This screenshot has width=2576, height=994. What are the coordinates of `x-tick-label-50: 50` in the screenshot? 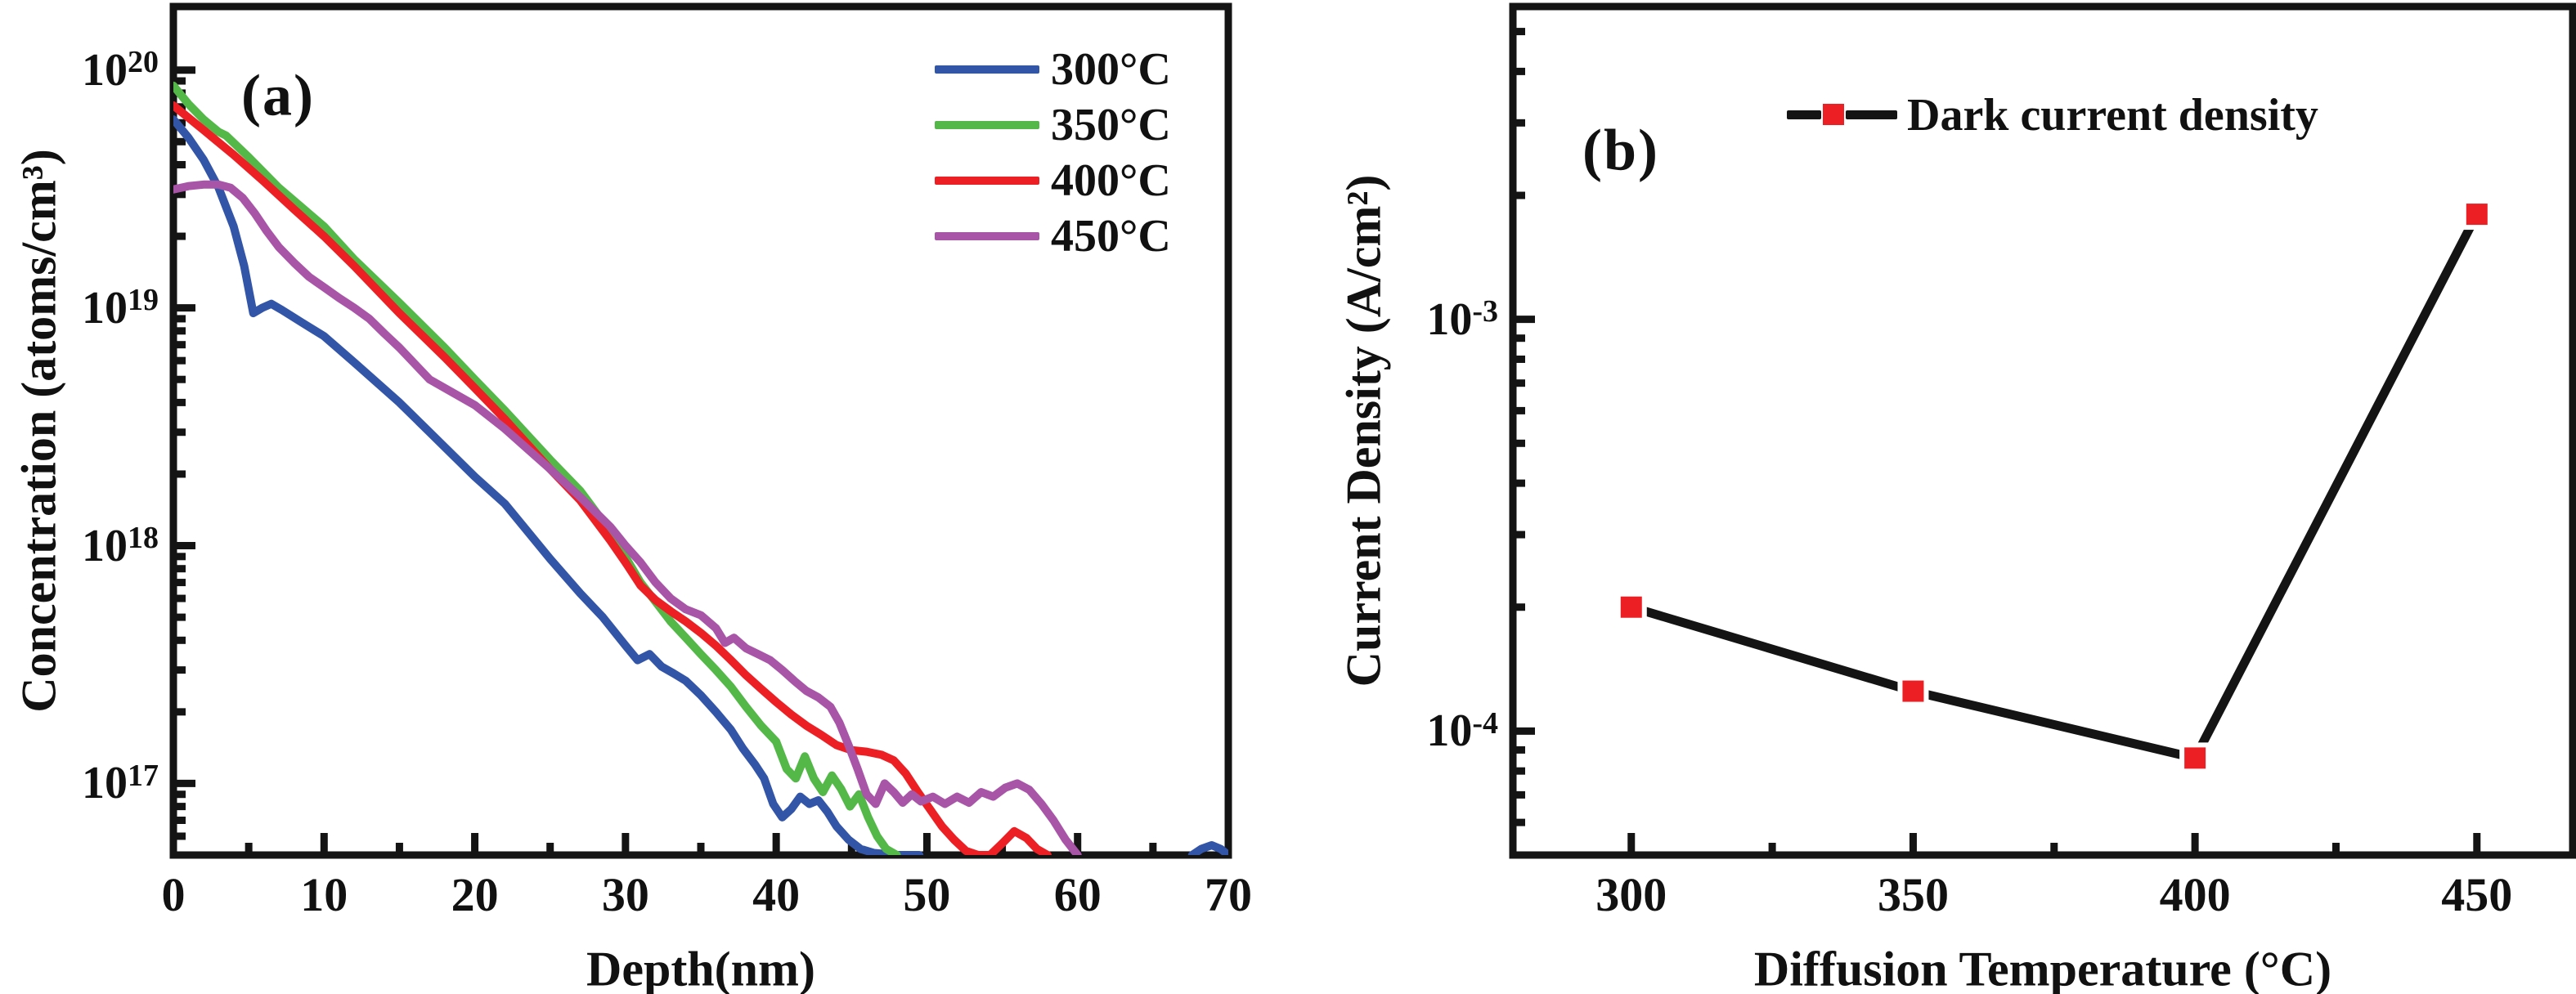 It's located at (927, 895).